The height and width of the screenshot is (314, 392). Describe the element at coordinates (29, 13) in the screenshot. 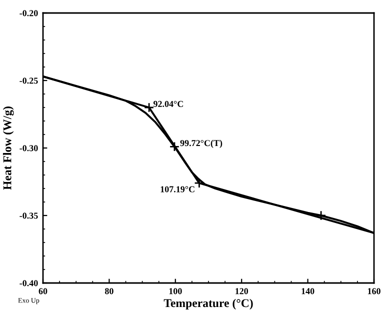

I see `y-tick-label: -0.20` at that location.